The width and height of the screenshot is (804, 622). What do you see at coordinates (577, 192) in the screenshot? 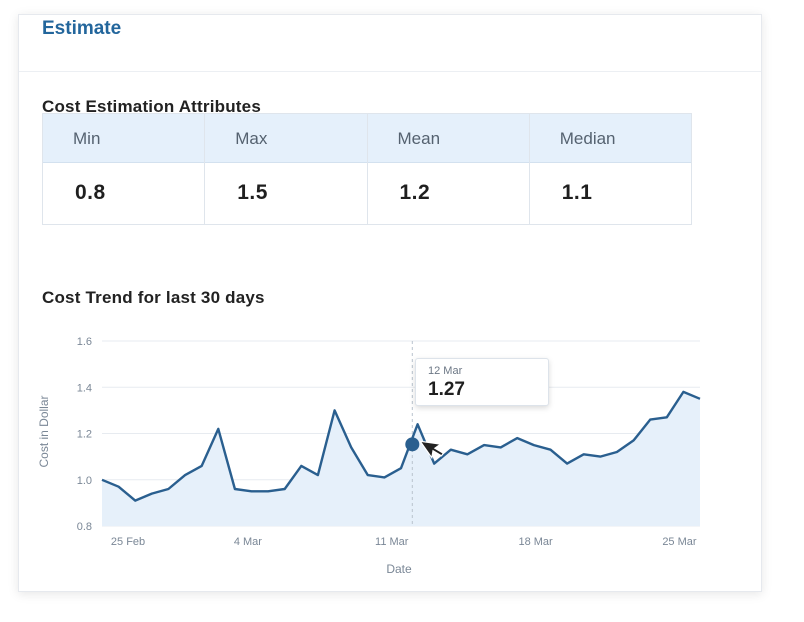
I see `stat-value: 1.1` at bounding box center [577, 192].